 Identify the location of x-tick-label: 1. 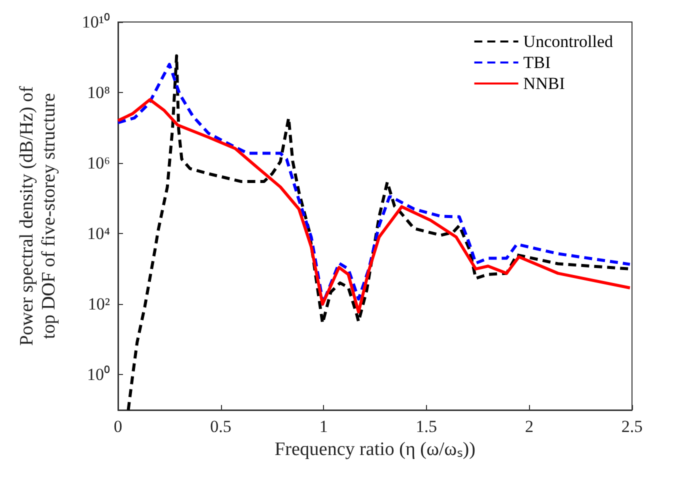
(323, 426).